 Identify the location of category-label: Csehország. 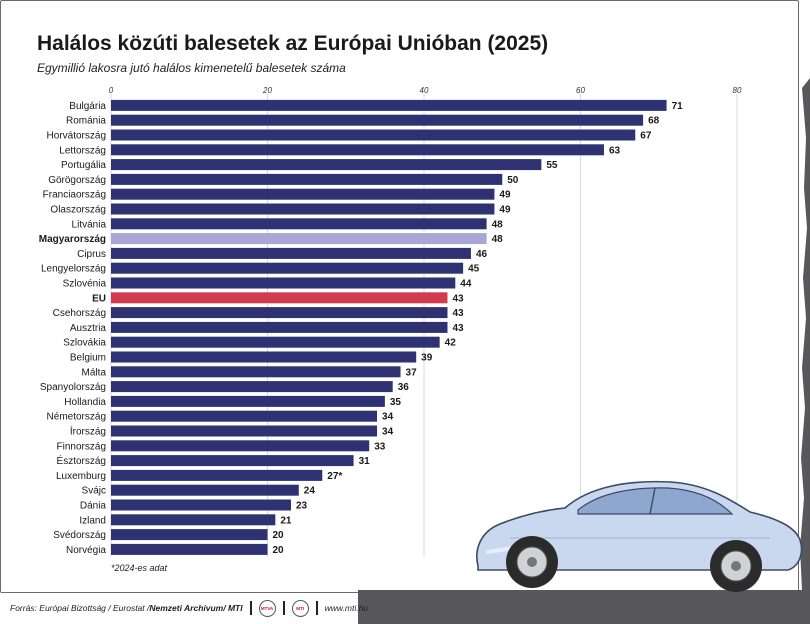
(79, 313).